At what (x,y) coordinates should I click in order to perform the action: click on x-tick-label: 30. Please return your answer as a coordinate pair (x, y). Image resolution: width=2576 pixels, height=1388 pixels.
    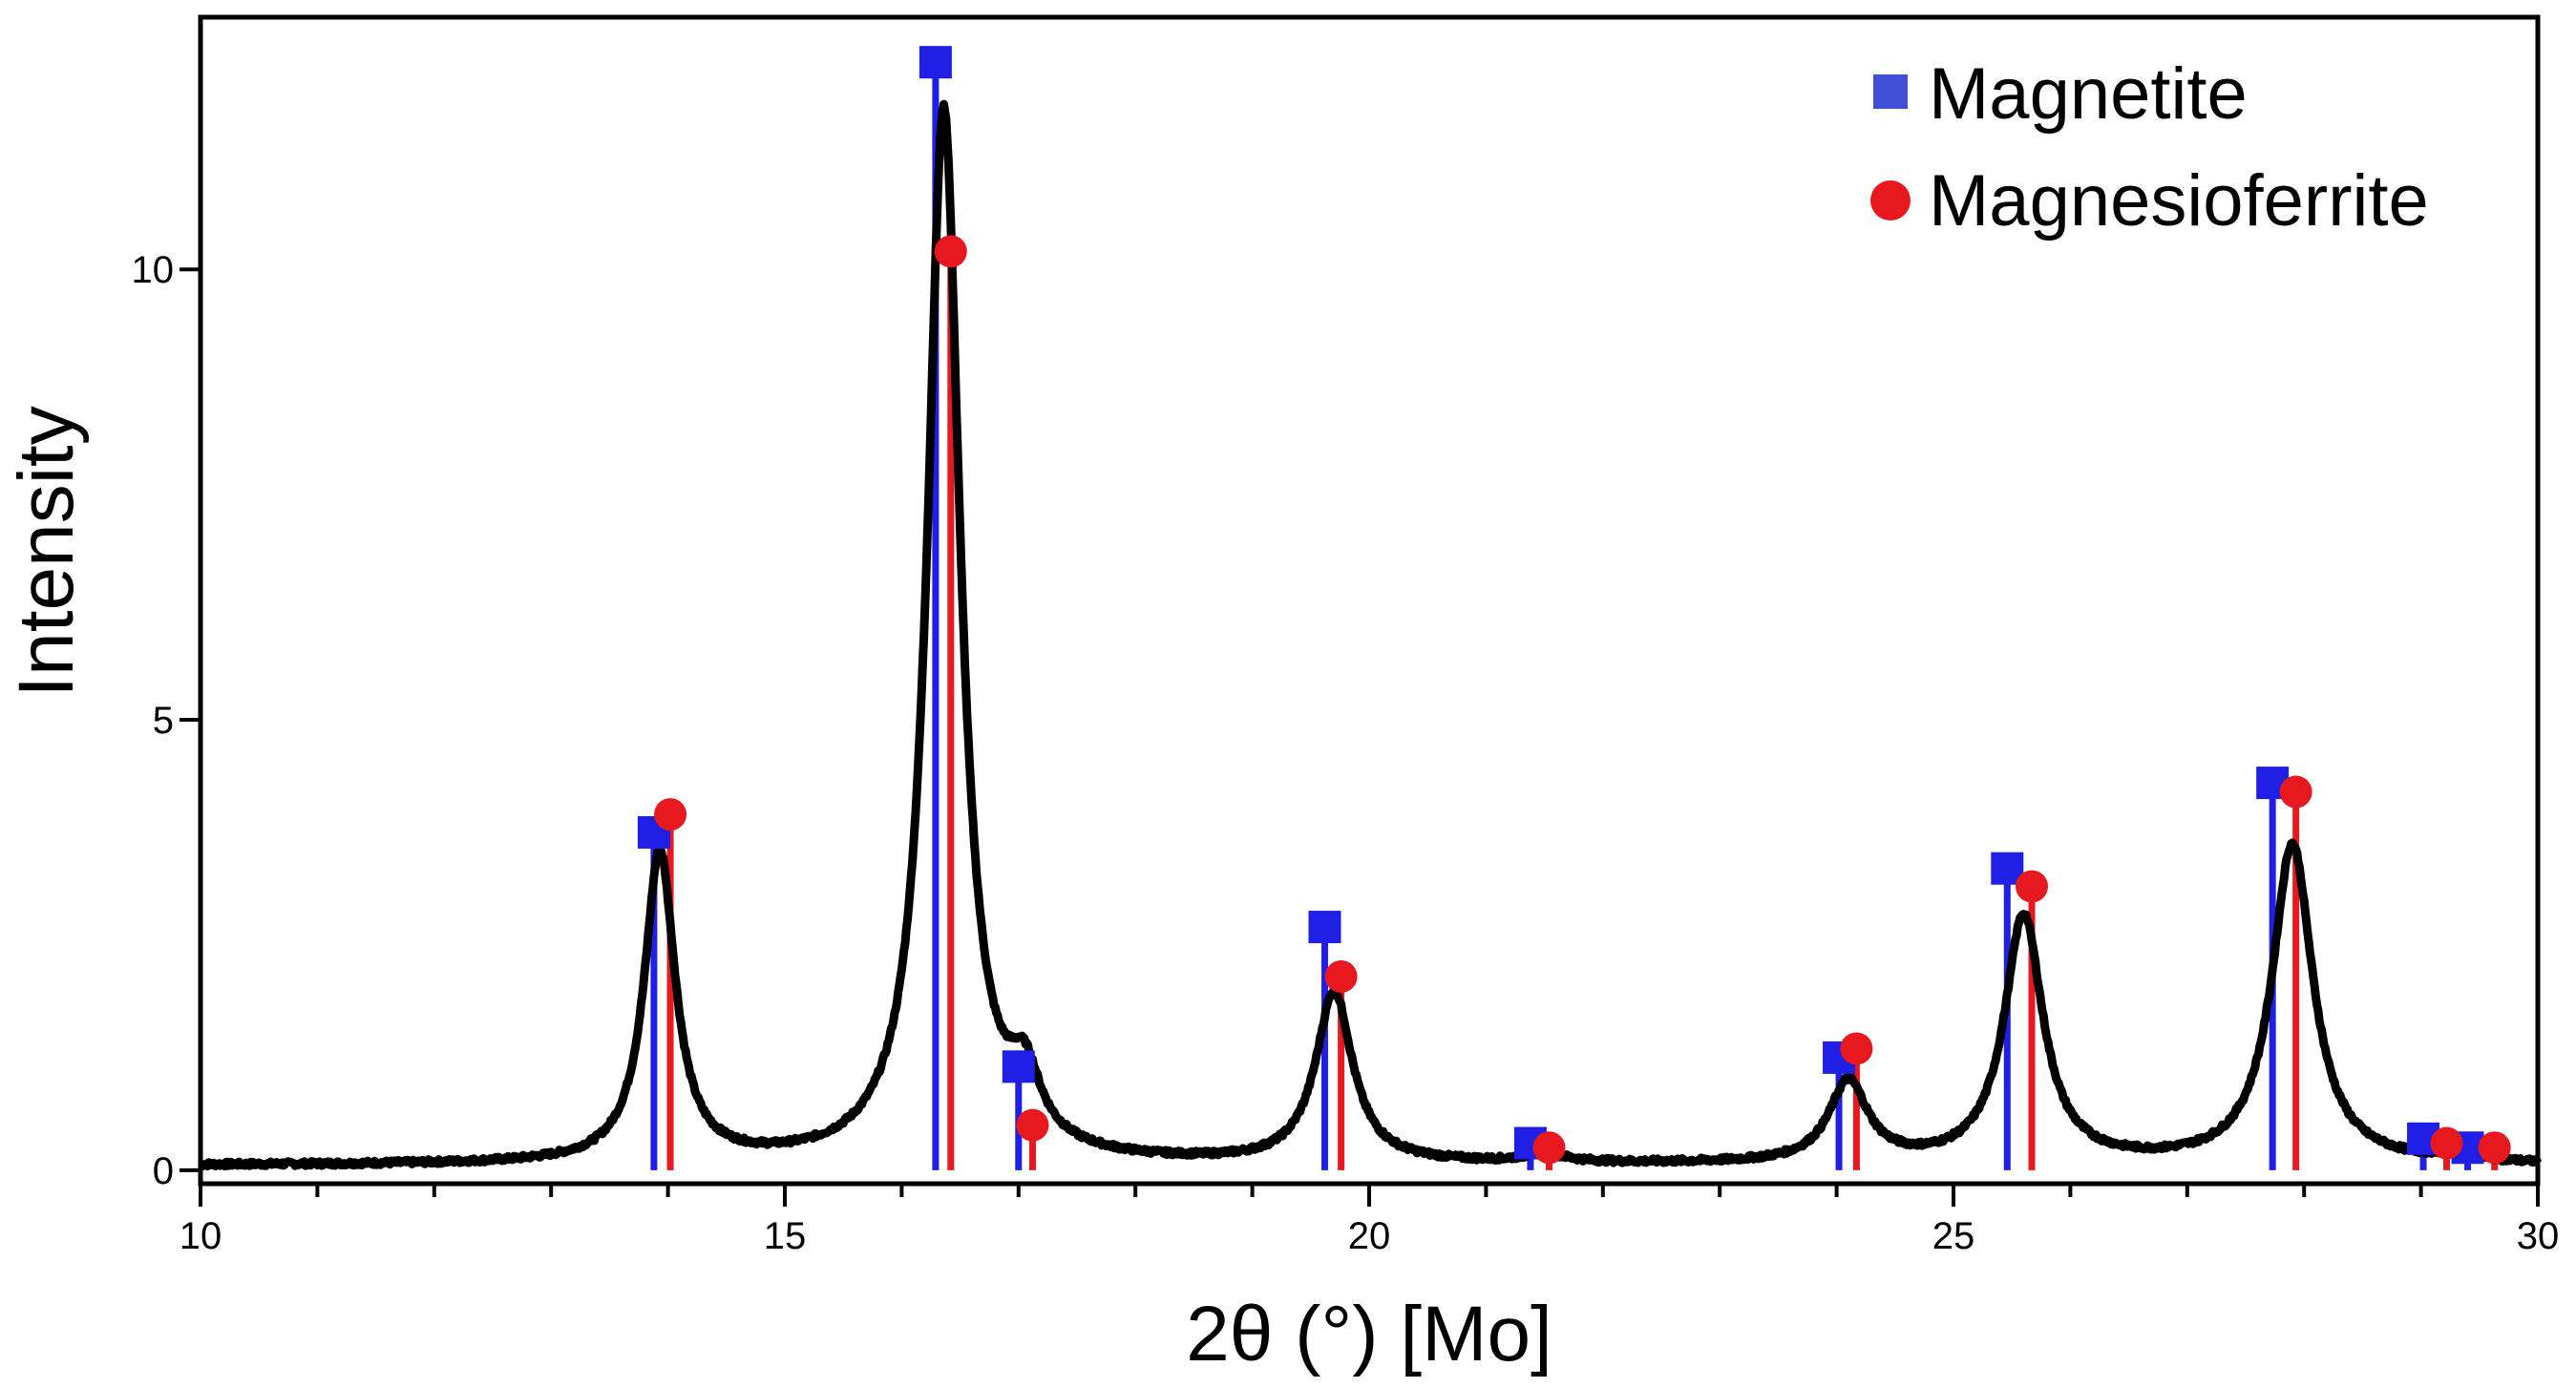
    Looking at the image, I should click on (2538, 1236).